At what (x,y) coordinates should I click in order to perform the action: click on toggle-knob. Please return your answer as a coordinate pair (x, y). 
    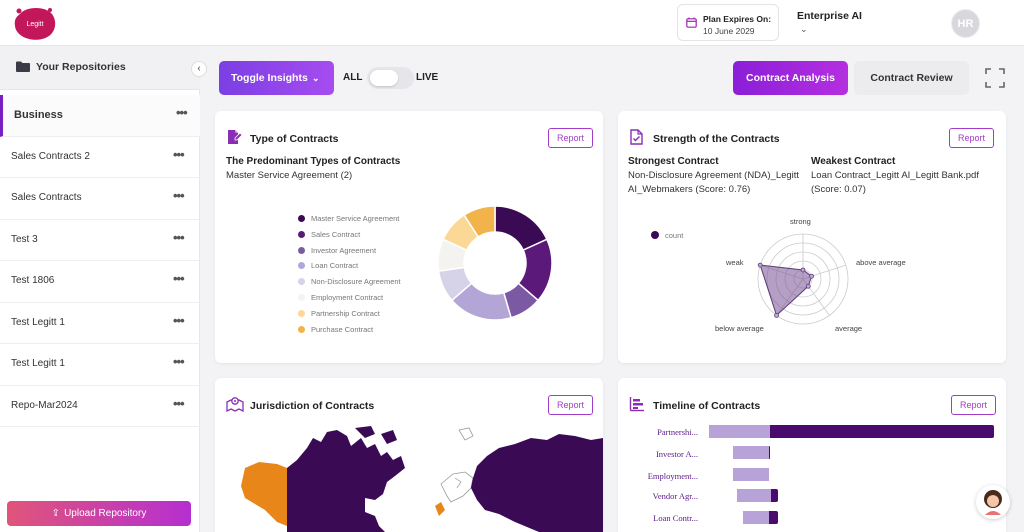
    Looking at the image, I should click on (384, 78).